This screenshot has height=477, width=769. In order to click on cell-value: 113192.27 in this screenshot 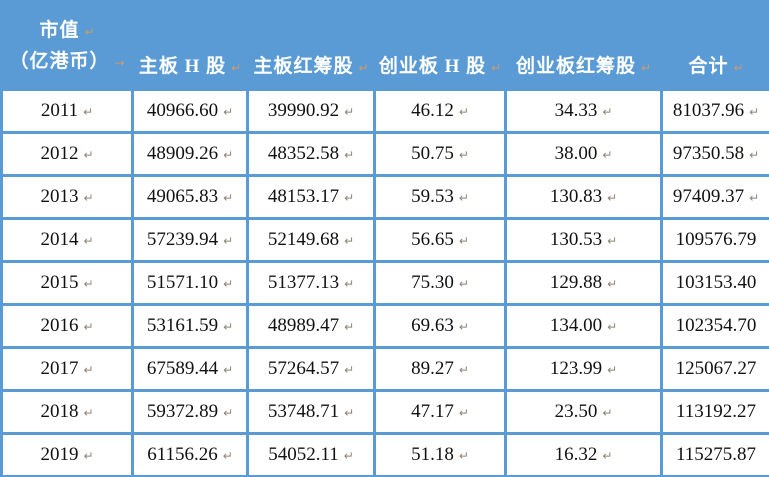, I will do `click(714, 412)`.